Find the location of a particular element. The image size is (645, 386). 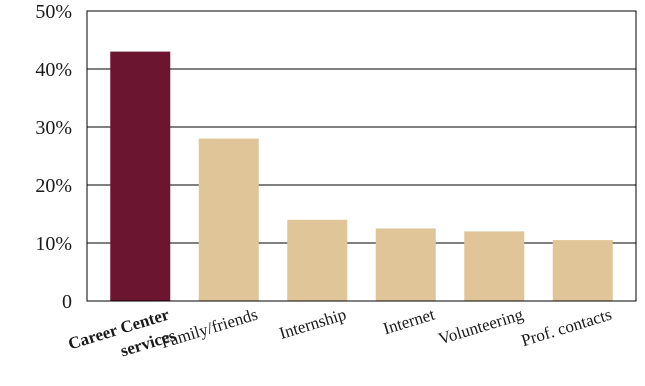

y-axis-ticks: 0 10% 20% 30% 40% 50% is located at coordinates (53, 157).